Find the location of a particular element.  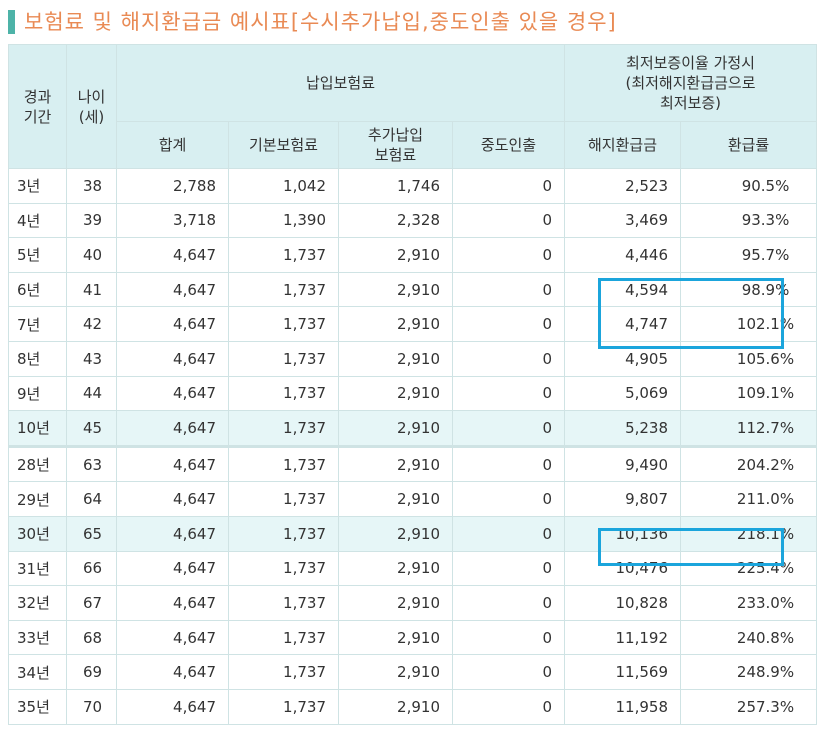

title-accent-bar is located at coordinates (11, 22).